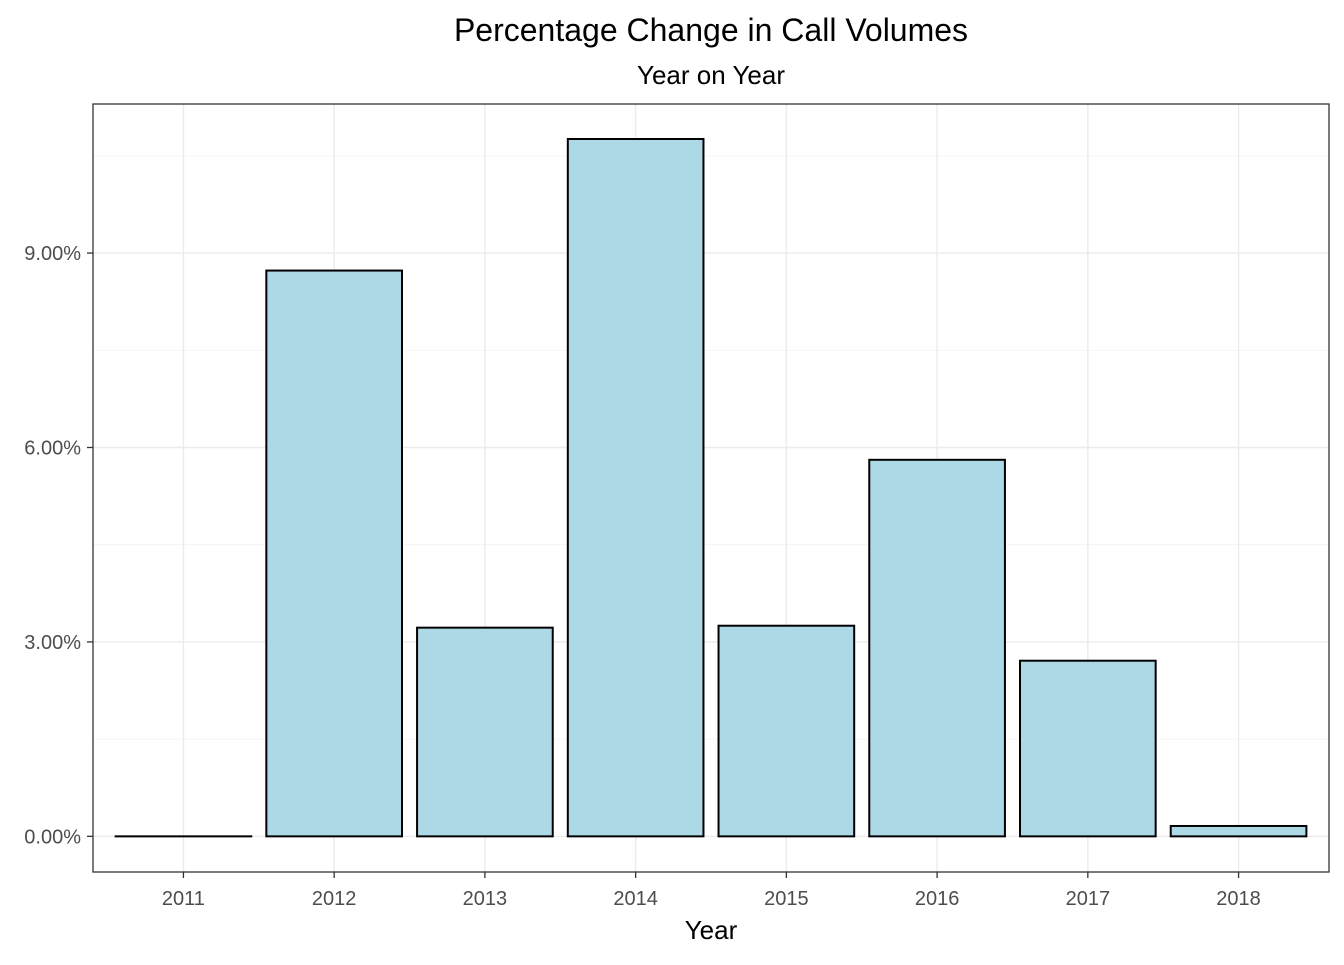 This screenshot has width=1344, height=965. What do you see at coordinates (1239, 831) in the screenshot?
I see `bar-2018` at bounding box center [1239, 831].